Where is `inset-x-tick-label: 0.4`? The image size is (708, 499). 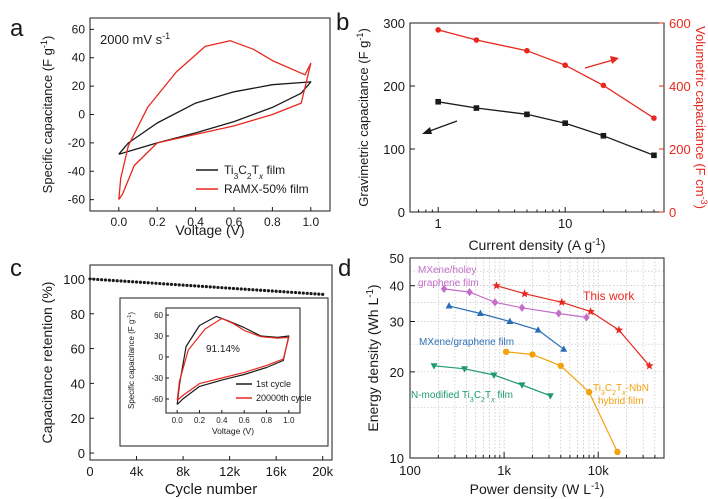 inset-x-tick-label: 0.4 is located at coordinates (222, 420).